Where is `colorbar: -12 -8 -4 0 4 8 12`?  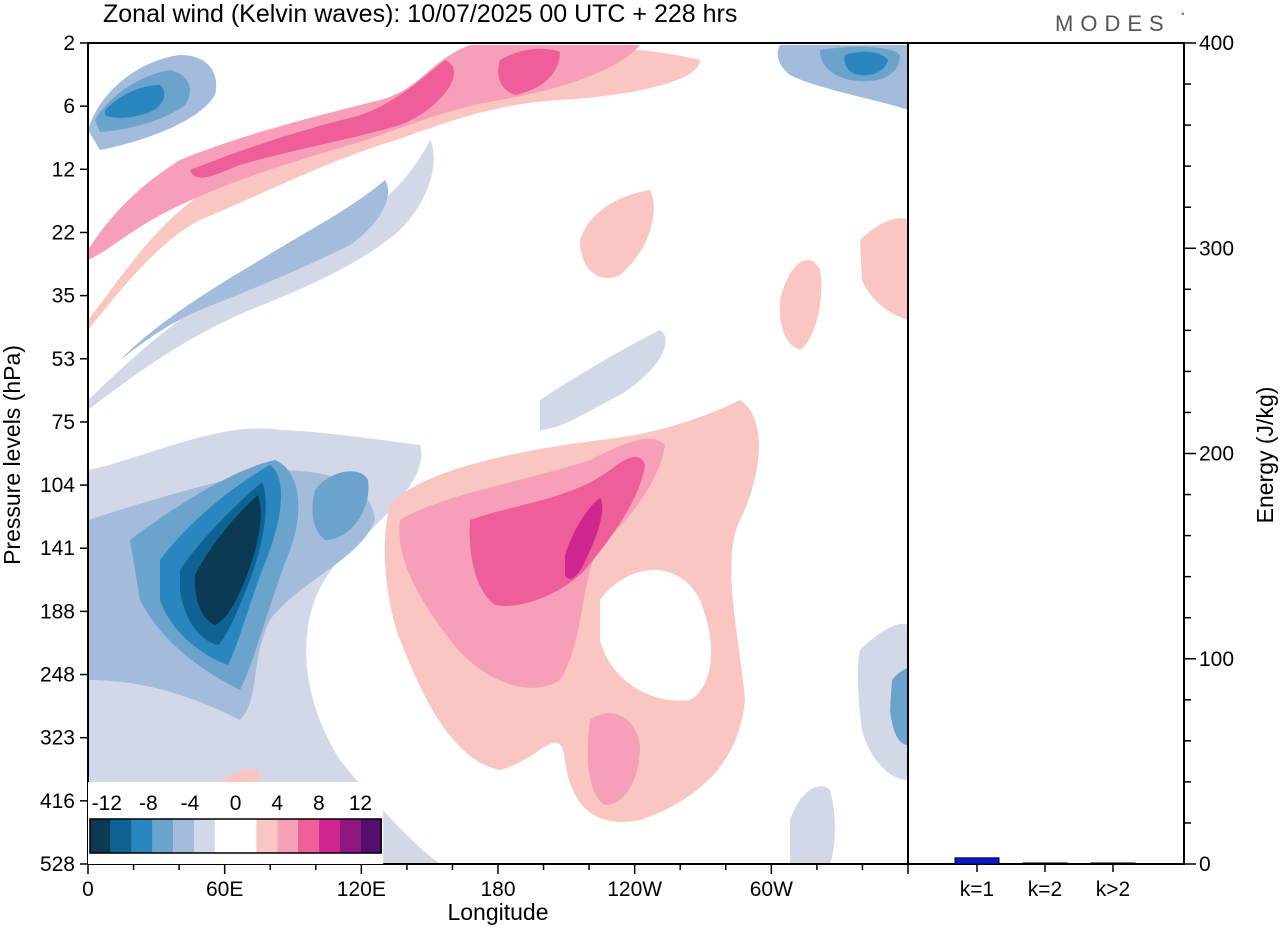 colorbar: -12 -8 -4 0 4 8 12 is located at coordinates (236, 823).